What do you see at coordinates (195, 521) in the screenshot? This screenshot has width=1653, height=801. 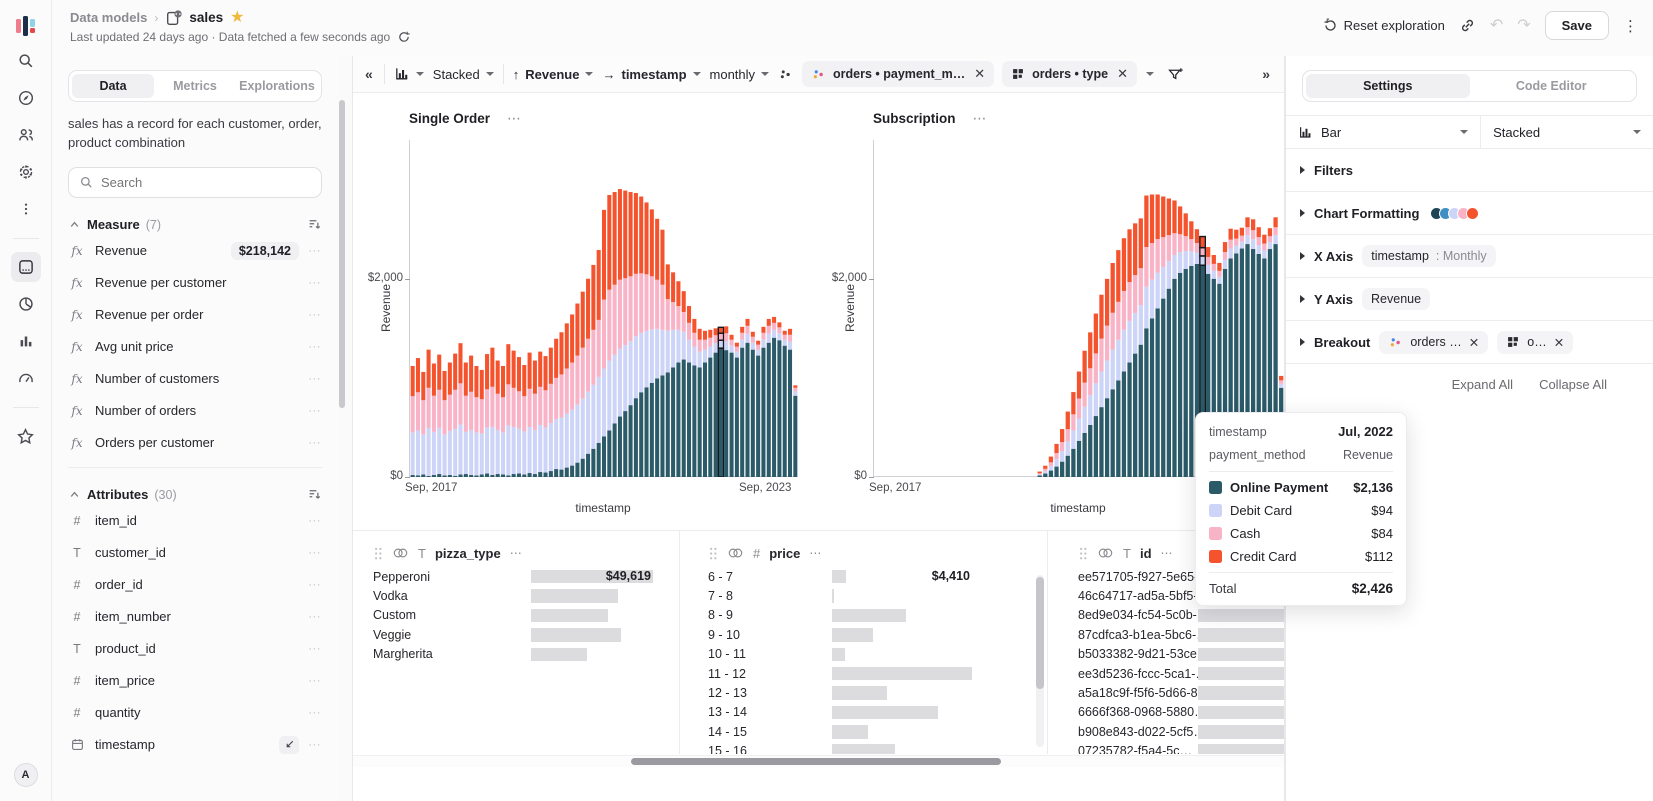 I see `attribute-row: # item_id ⋯` at bounding box center [195, 521].